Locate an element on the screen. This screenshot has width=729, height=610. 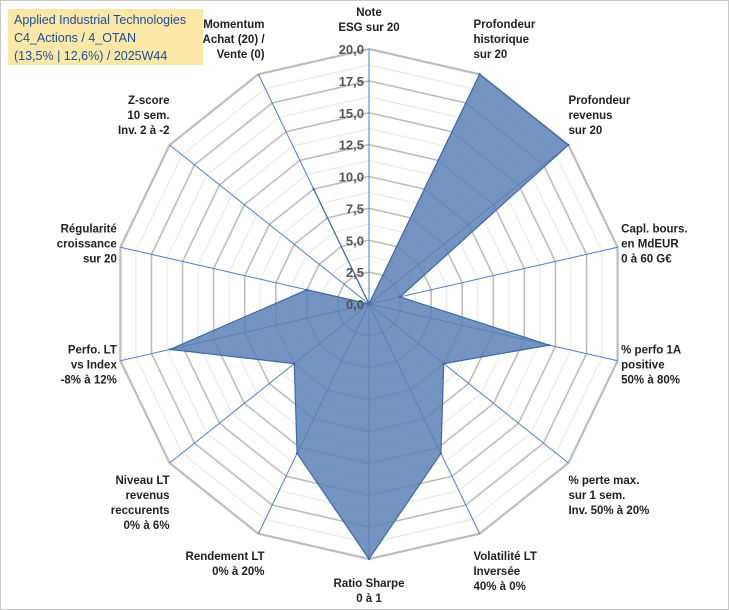
axis-label: % perfo 1A is located at coordinates (651, 351).